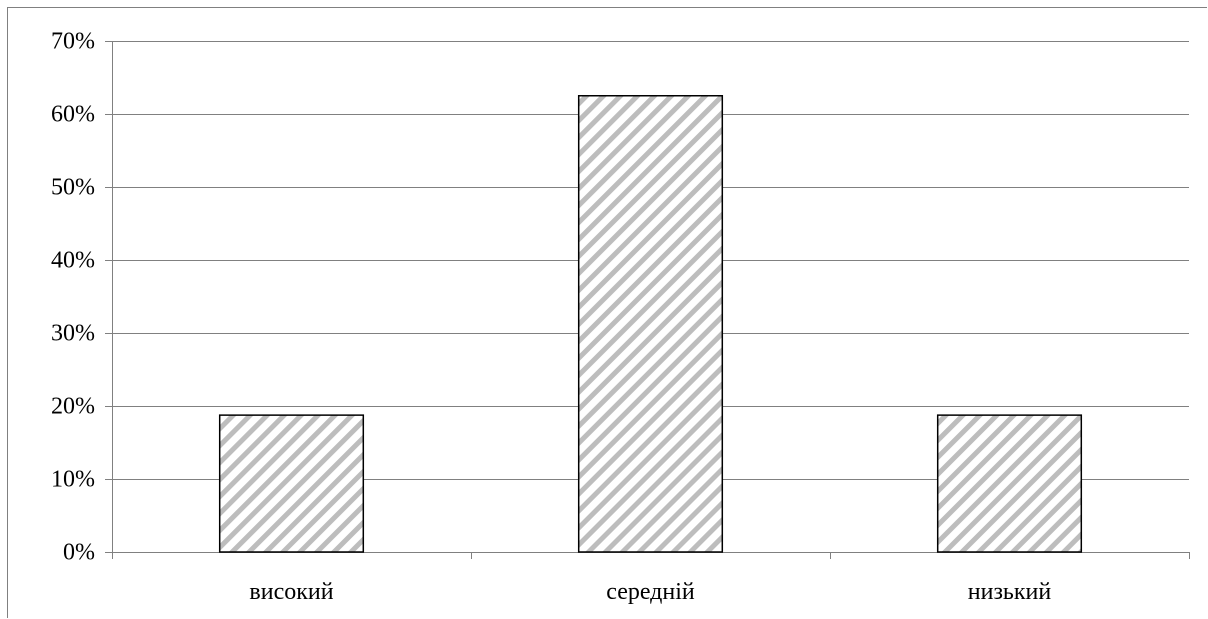 Image resolution: width=1208 pixels, height=619 pixels. Describe the element at coordinates (73, 42) in the screenshot. I see `y-tick-label: 70%` at that location.